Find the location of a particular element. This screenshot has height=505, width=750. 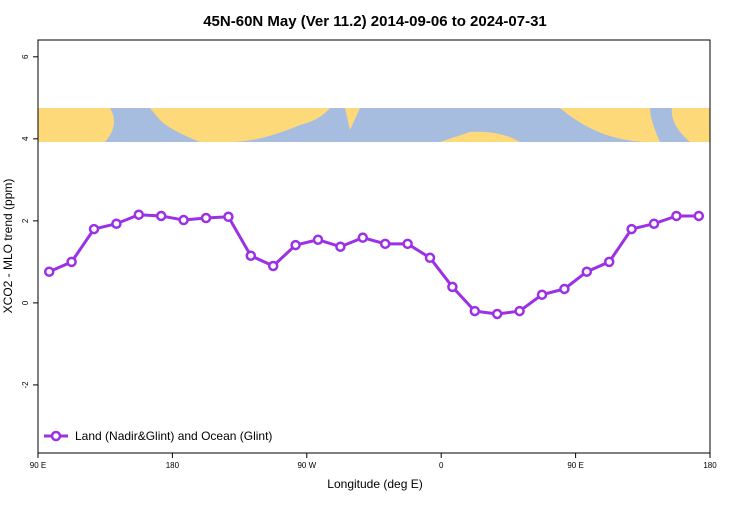

y-tick-label: 0 is located at coordinates (25, 302).